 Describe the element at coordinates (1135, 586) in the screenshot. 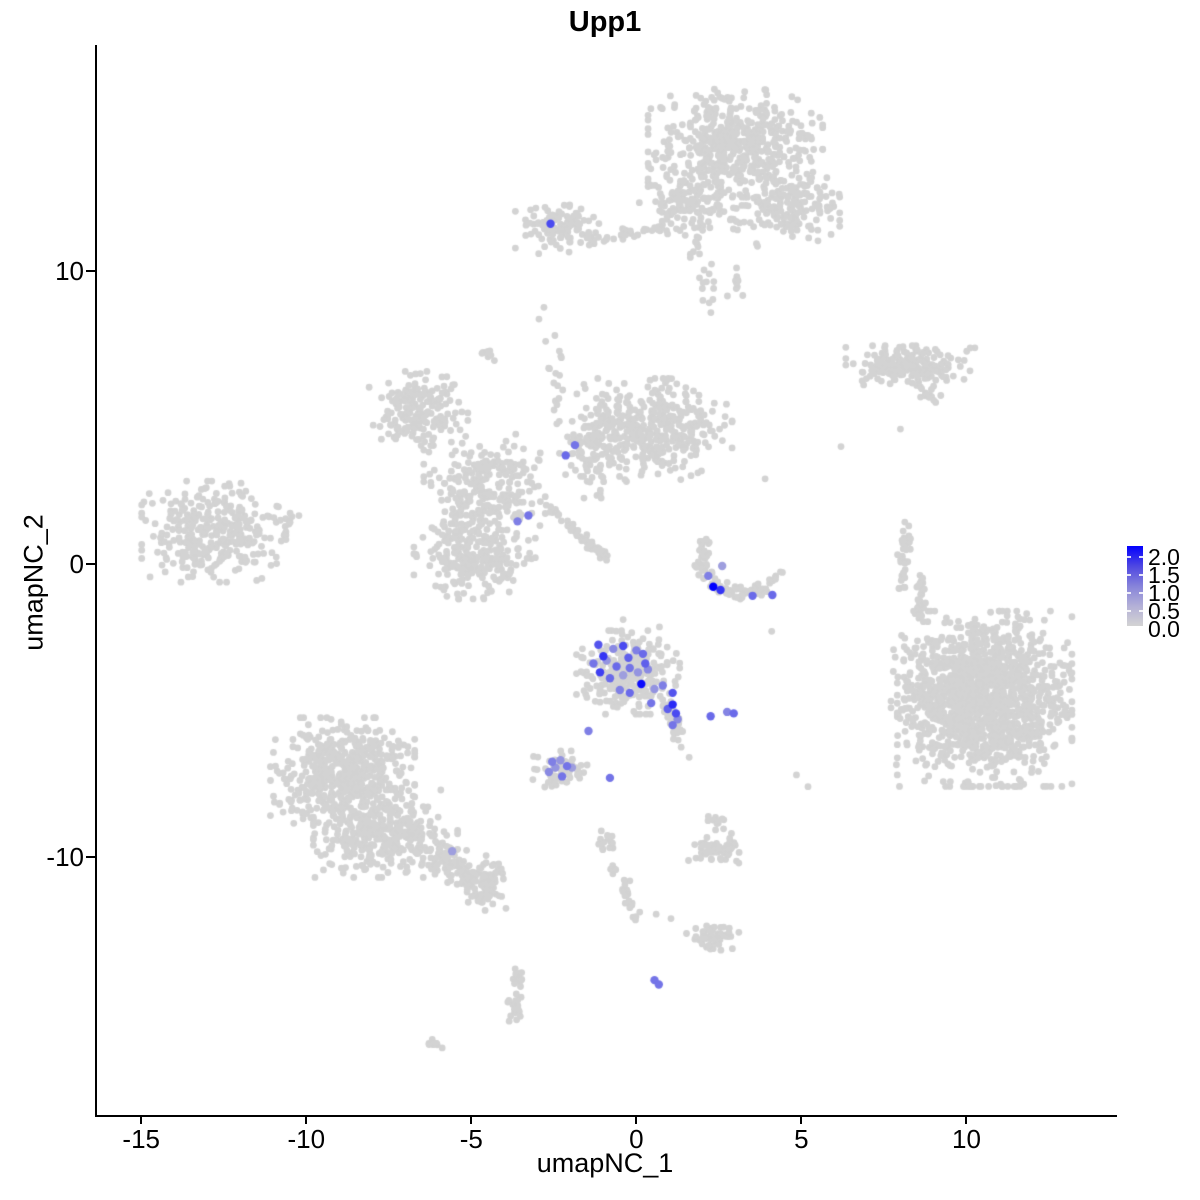

I see `legend-gradient-bar` at that location.